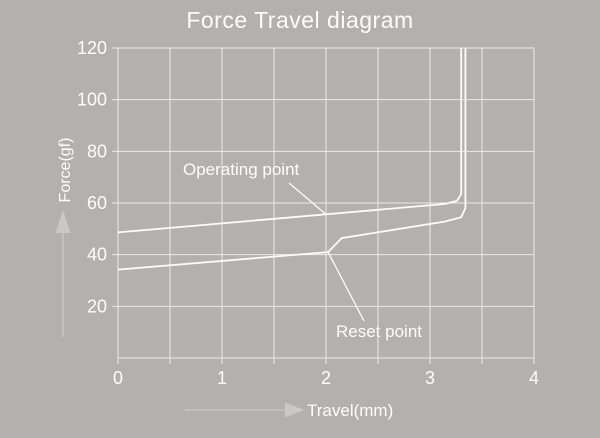  I want to click on y-axis-label: Force(gf), so click(65, 170).